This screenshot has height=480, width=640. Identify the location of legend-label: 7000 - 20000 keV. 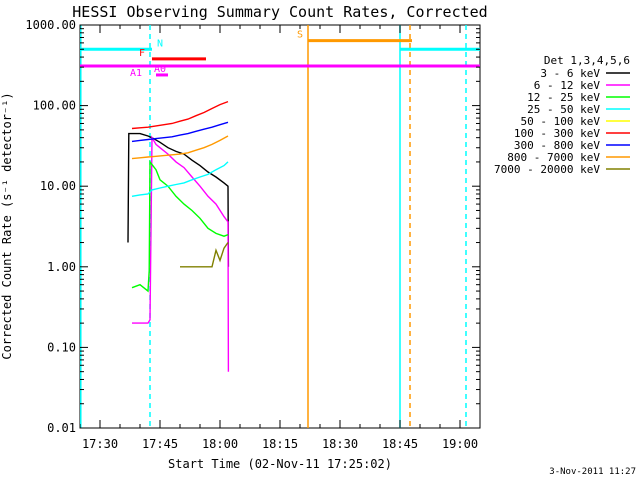
(547, 169).